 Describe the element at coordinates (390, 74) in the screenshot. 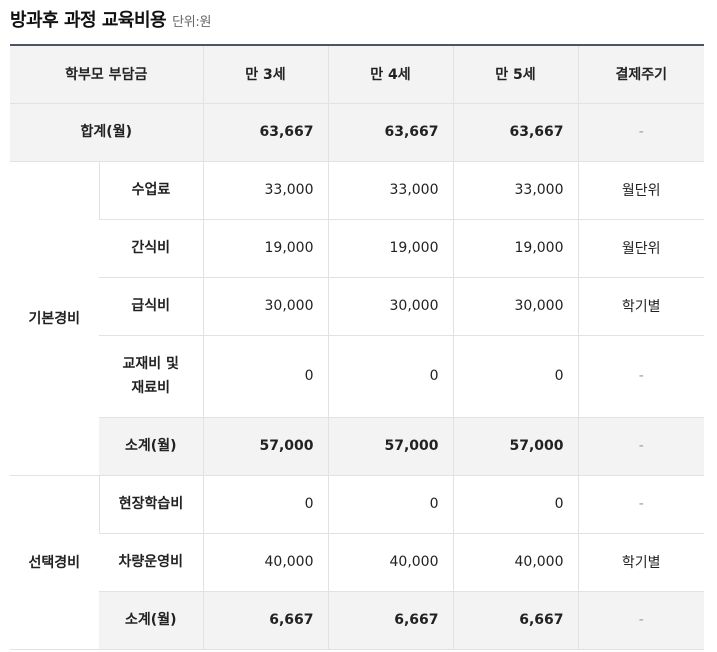

I see `header-age-4: 만 4세` at that location.